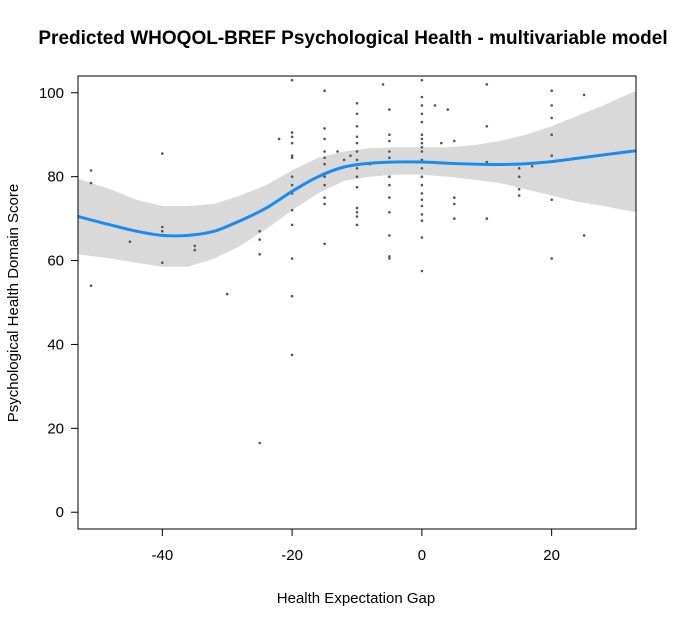 This screenshot has width=676, height=626. I want to click on y-tick-label: 100, so click(51, 93).